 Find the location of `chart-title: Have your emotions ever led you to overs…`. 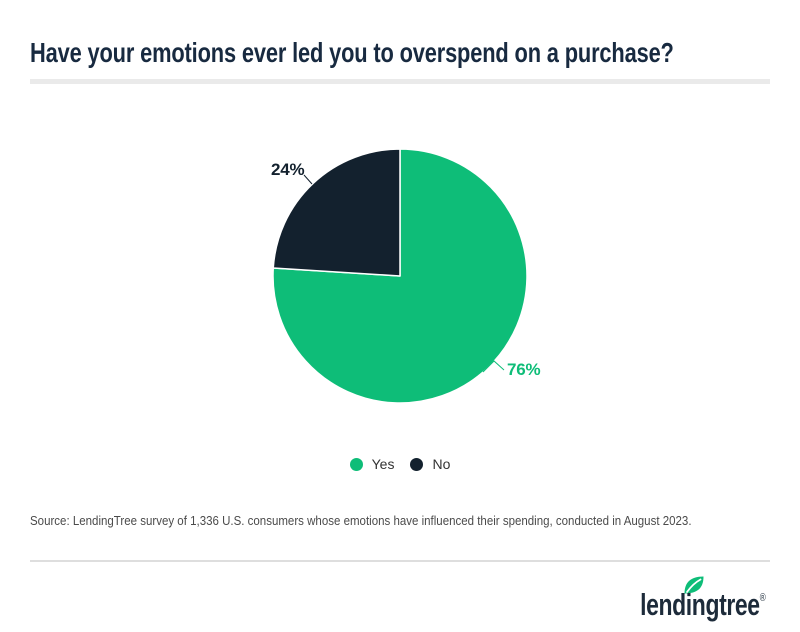

chart-title: Have your emotions ever led you to overs… is located at coordinates (352, 52).